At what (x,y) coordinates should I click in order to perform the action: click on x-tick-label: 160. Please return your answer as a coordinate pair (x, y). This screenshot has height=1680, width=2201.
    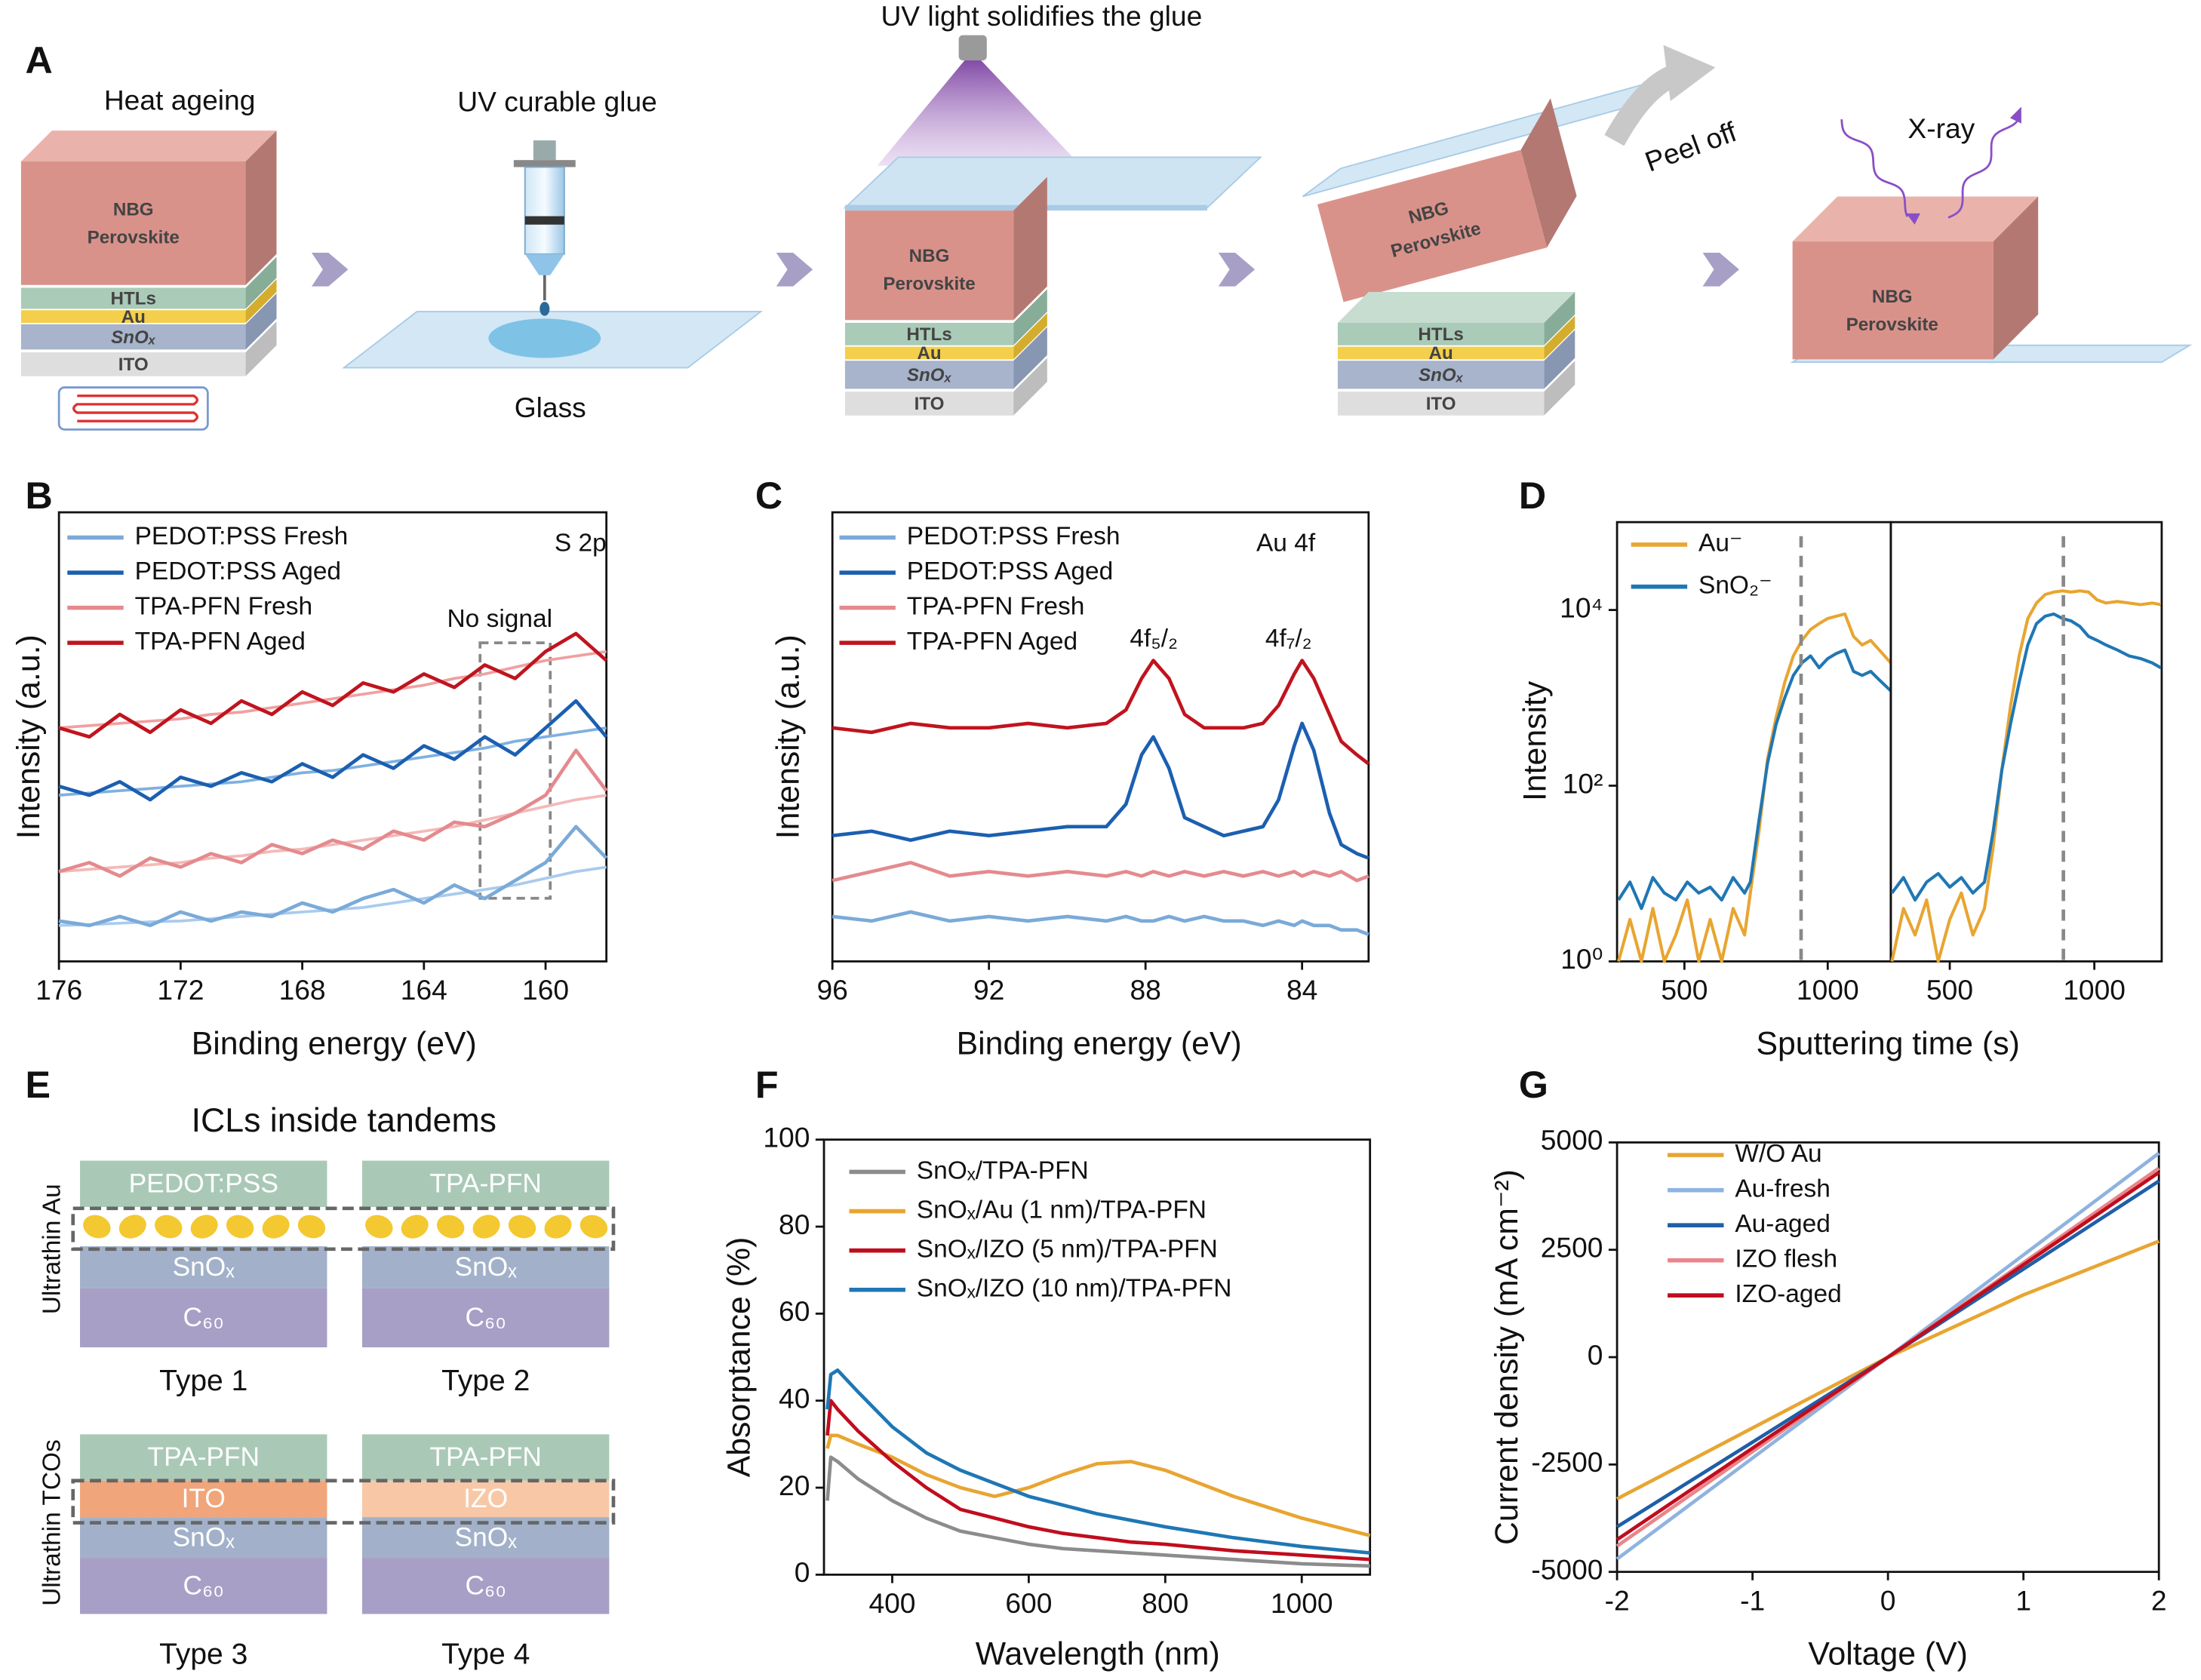
    Looking at the image, I should click on (545, 990).